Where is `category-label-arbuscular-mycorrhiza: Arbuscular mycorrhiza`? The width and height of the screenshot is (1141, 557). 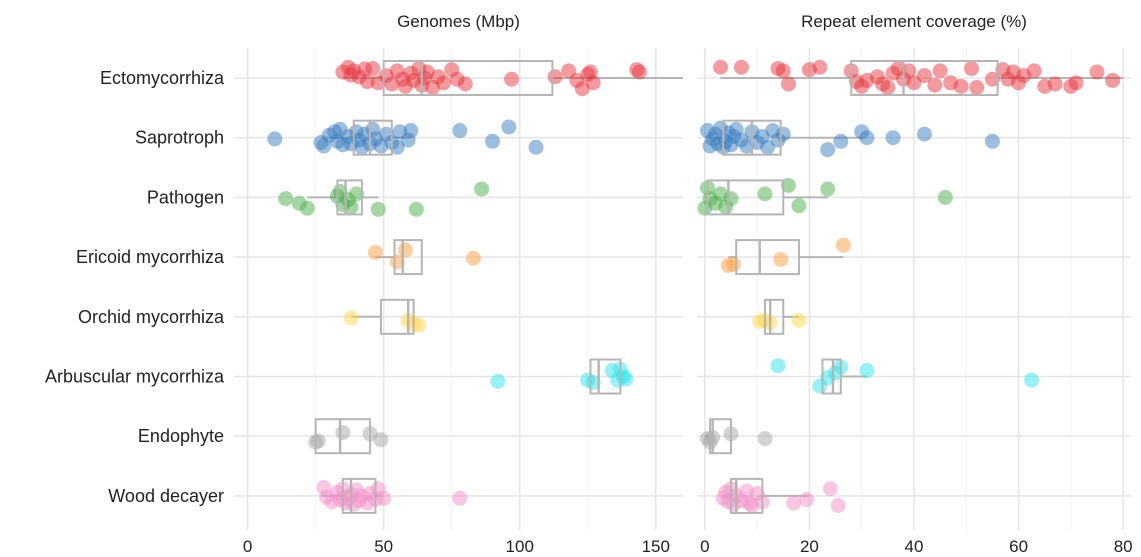
category-label-arbuscular-mycorrhiza: Arbuscular mycorrhiza is located at coordinates (135, 377).